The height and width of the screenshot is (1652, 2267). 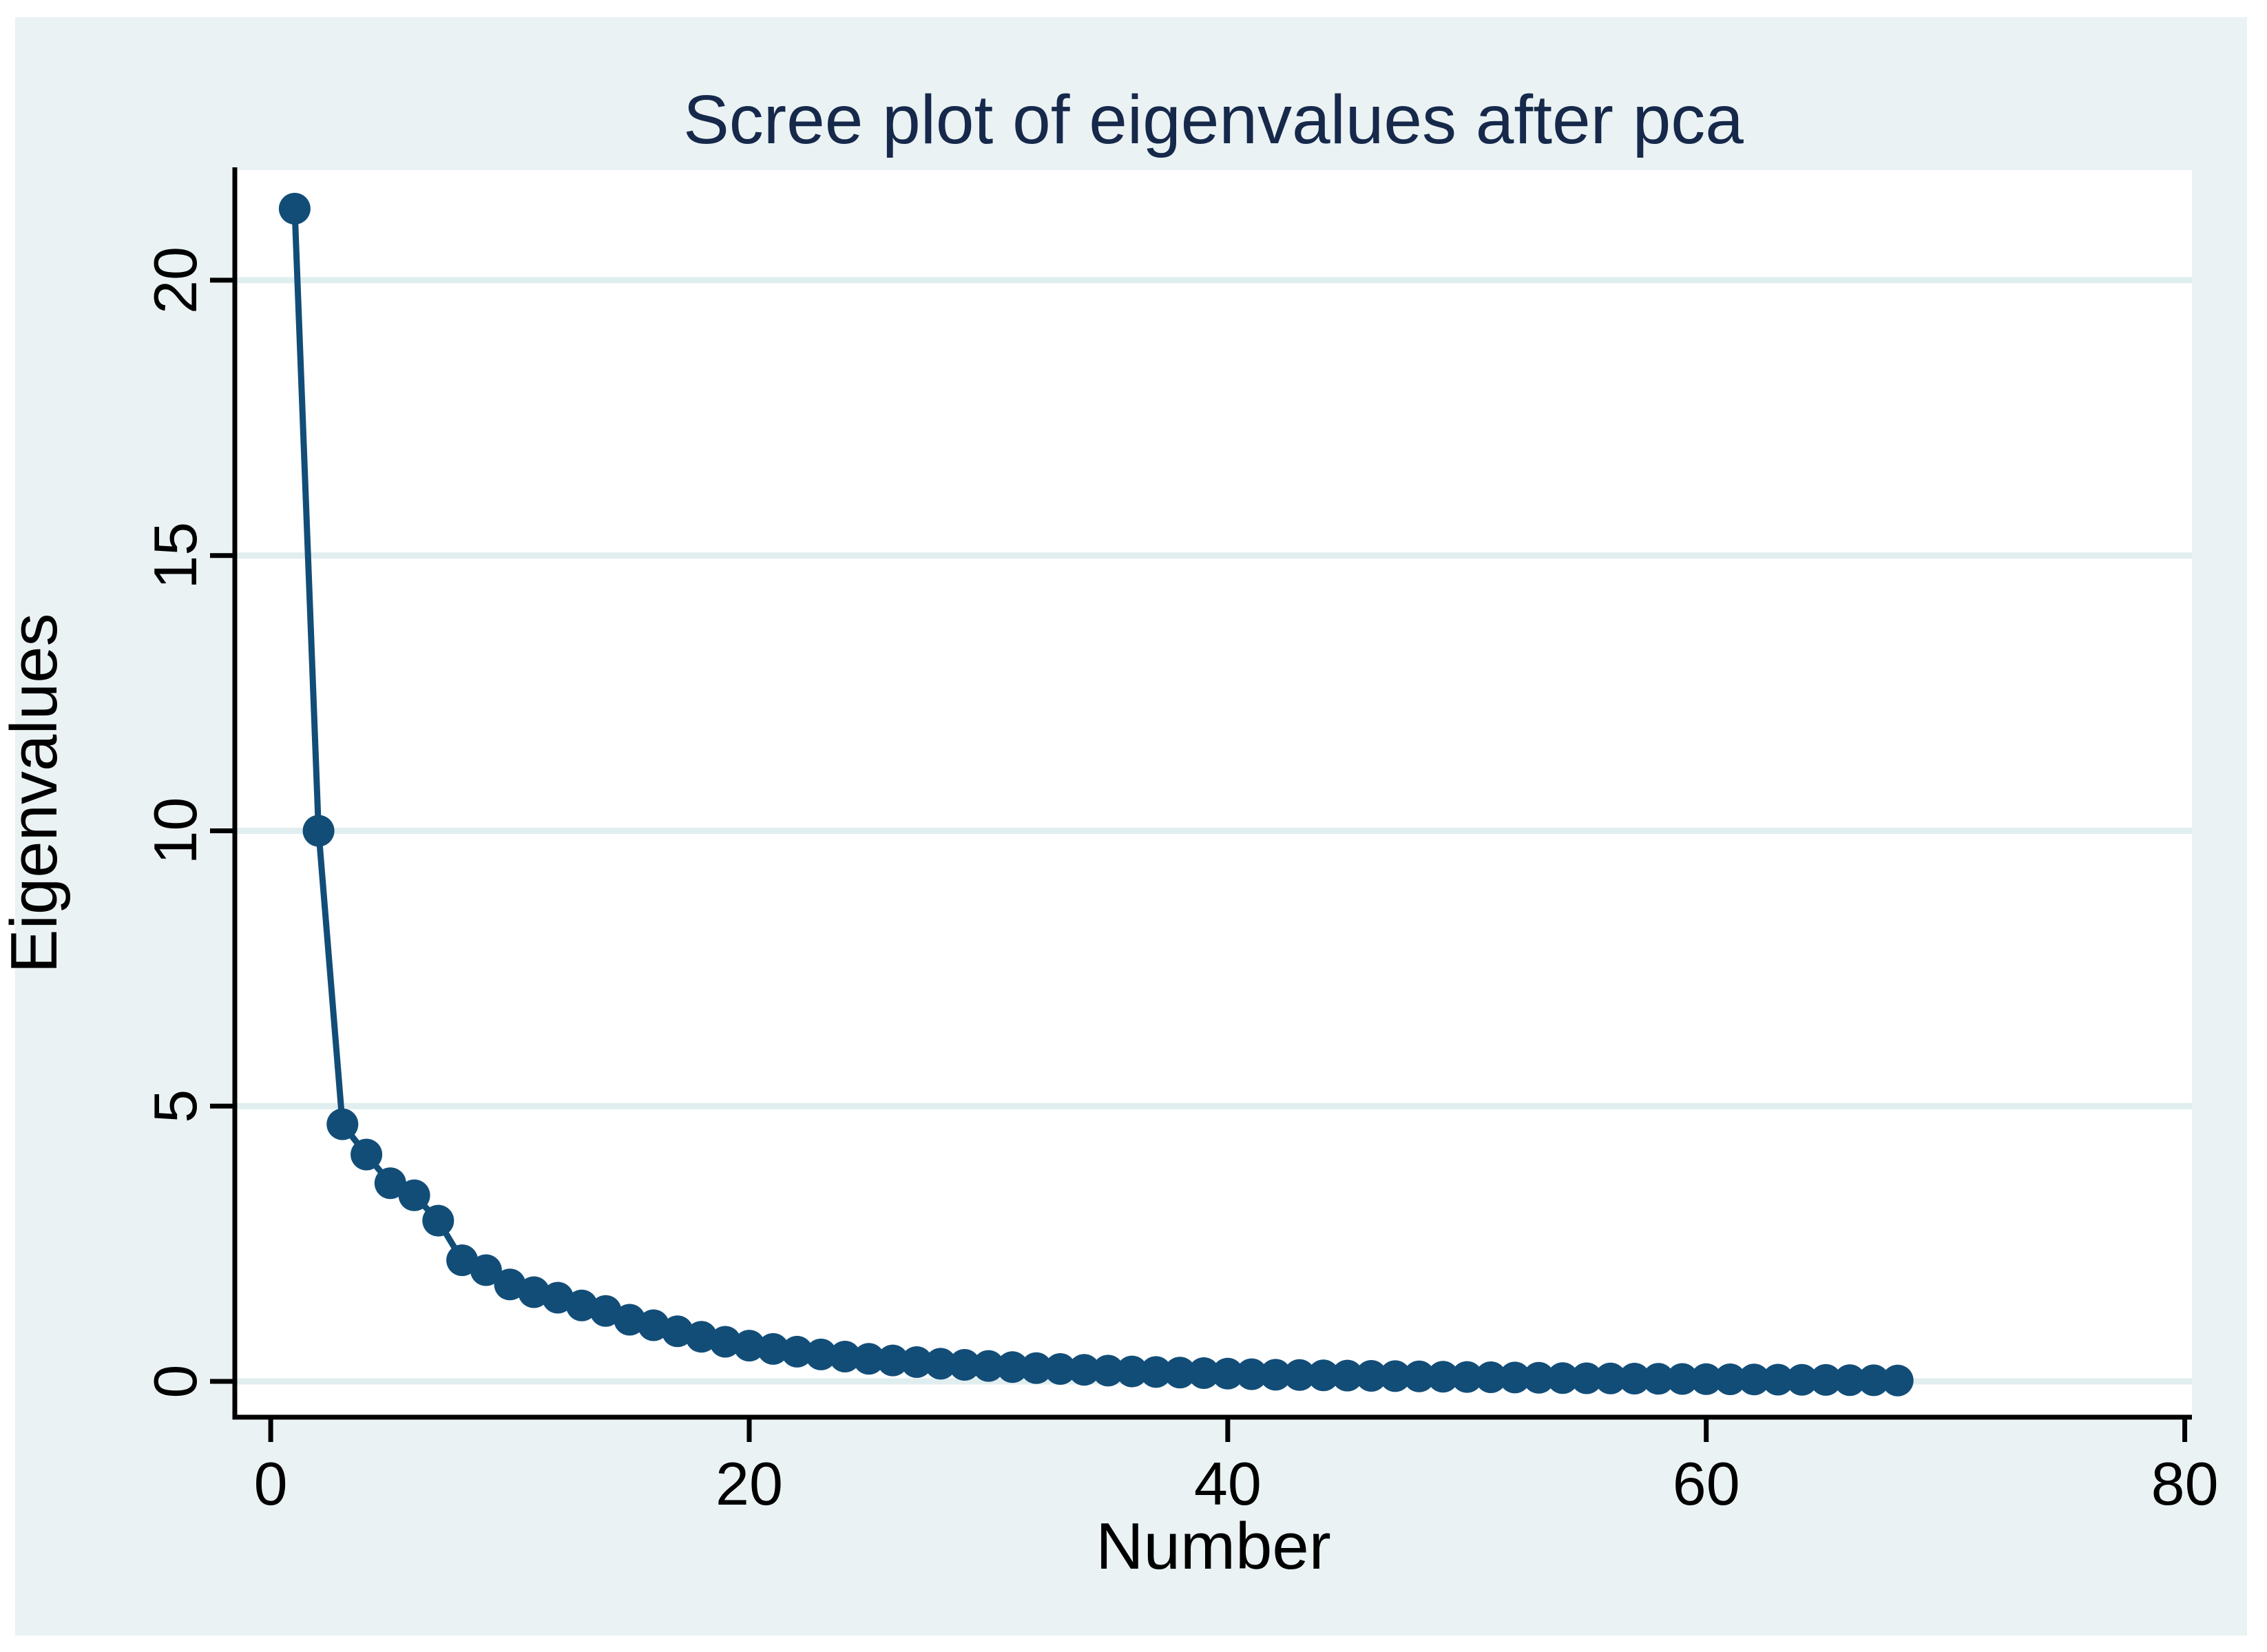 What do you see at coordinates (749, 1484) in the screenshot?
I see `x-tick-label: 20` at bounding box center [749, 1484].